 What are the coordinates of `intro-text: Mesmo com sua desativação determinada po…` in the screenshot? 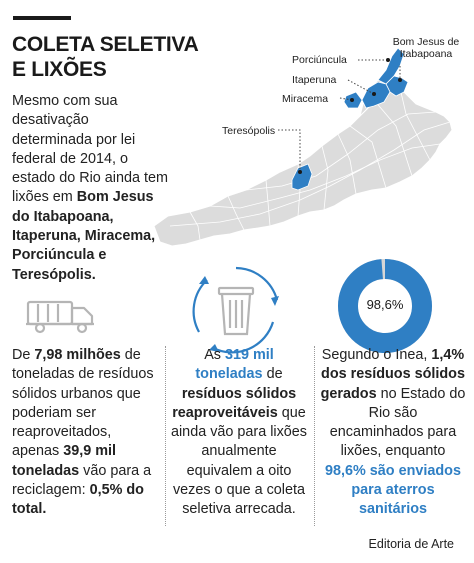 It's located at (90, 149).